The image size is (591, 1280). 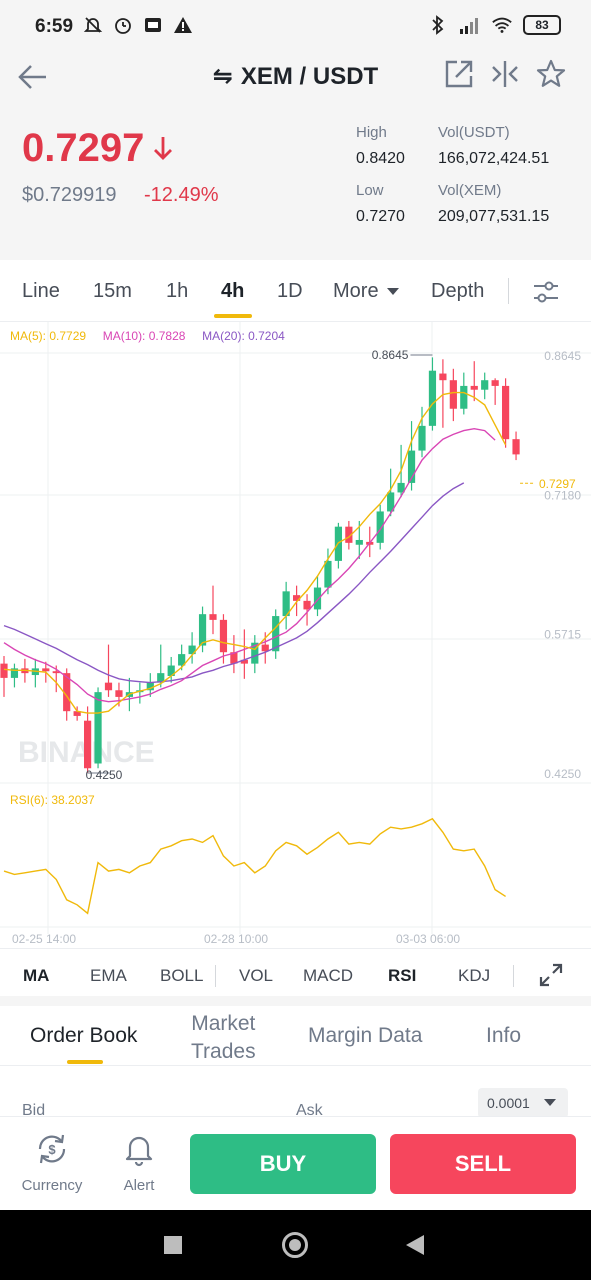 I want to click on warning-icon, so click(x=183, y=25).